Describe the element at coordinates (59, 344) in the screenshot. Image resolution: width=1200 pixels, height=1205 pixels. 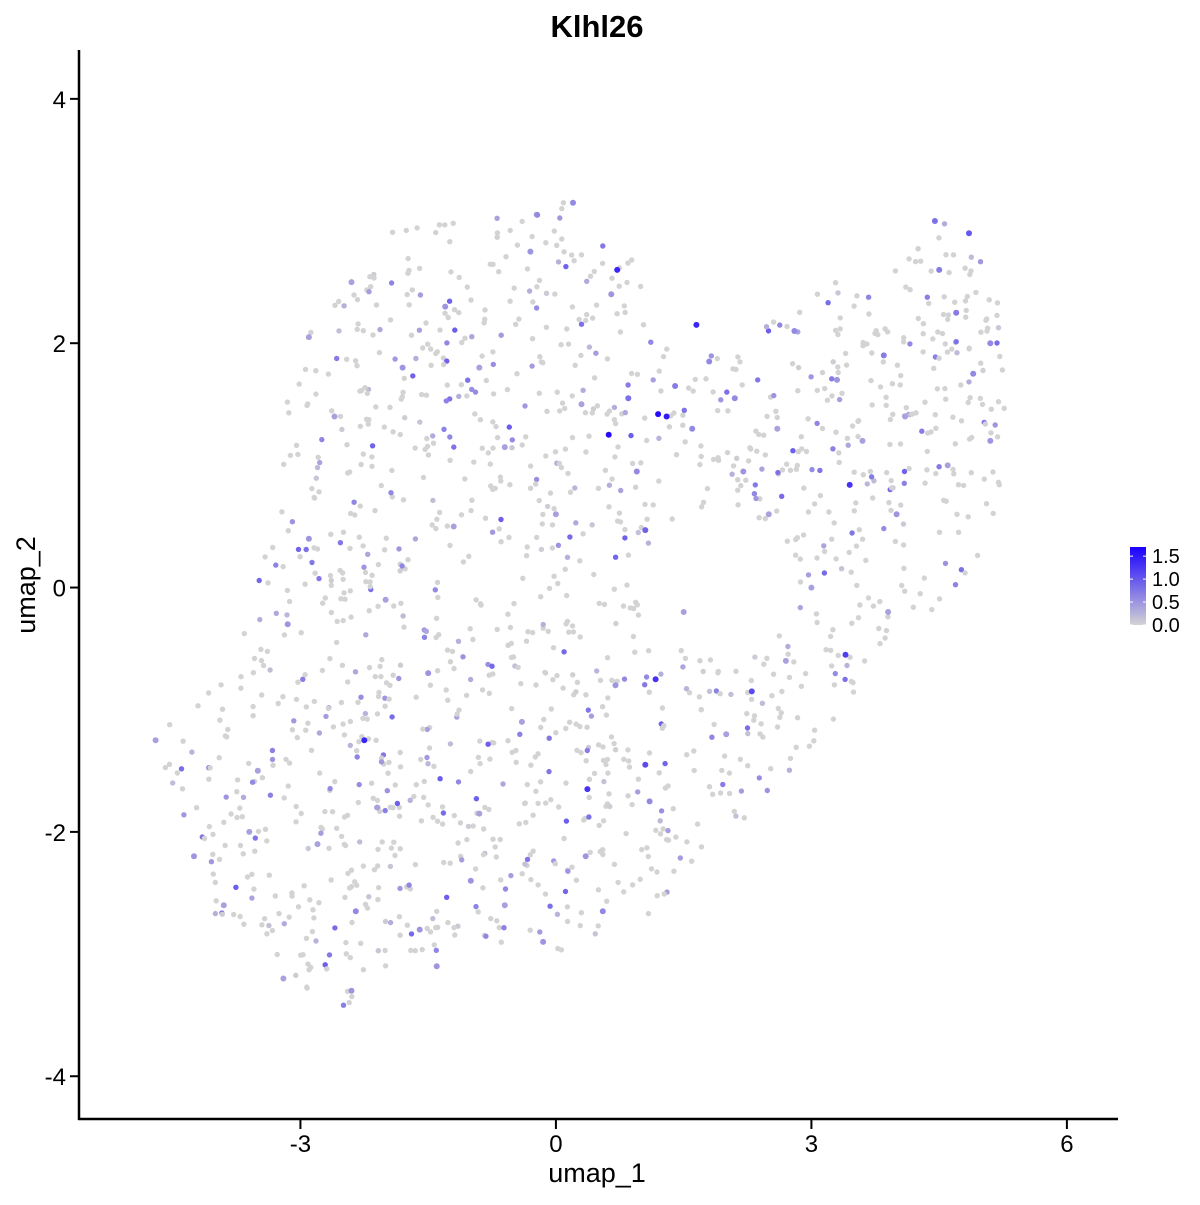
I see `y-tick-label: 2` at that location.